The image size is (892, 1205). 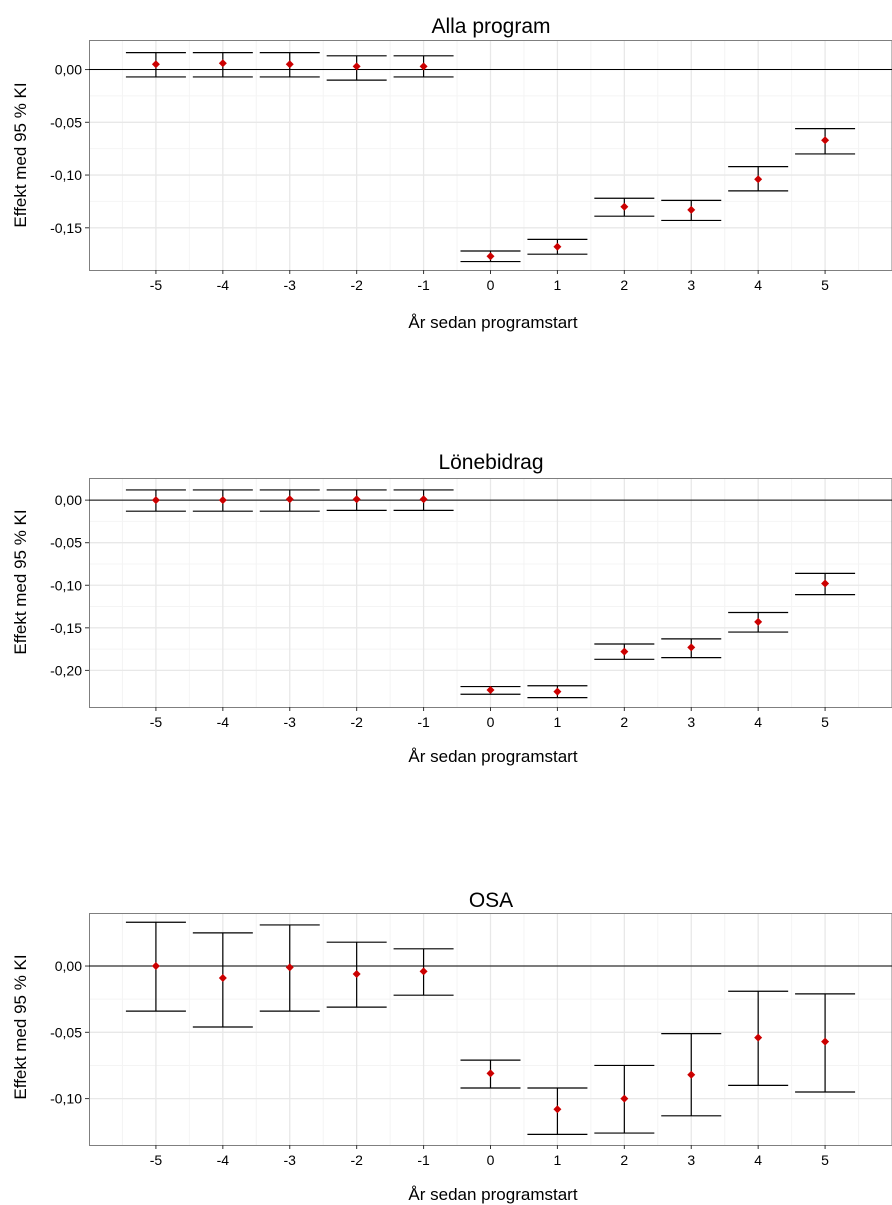 What do you see at coordinates (66, 670) in the screenshot?
I see `y-tick-label: -0,20` at bounding box center [66, 670].